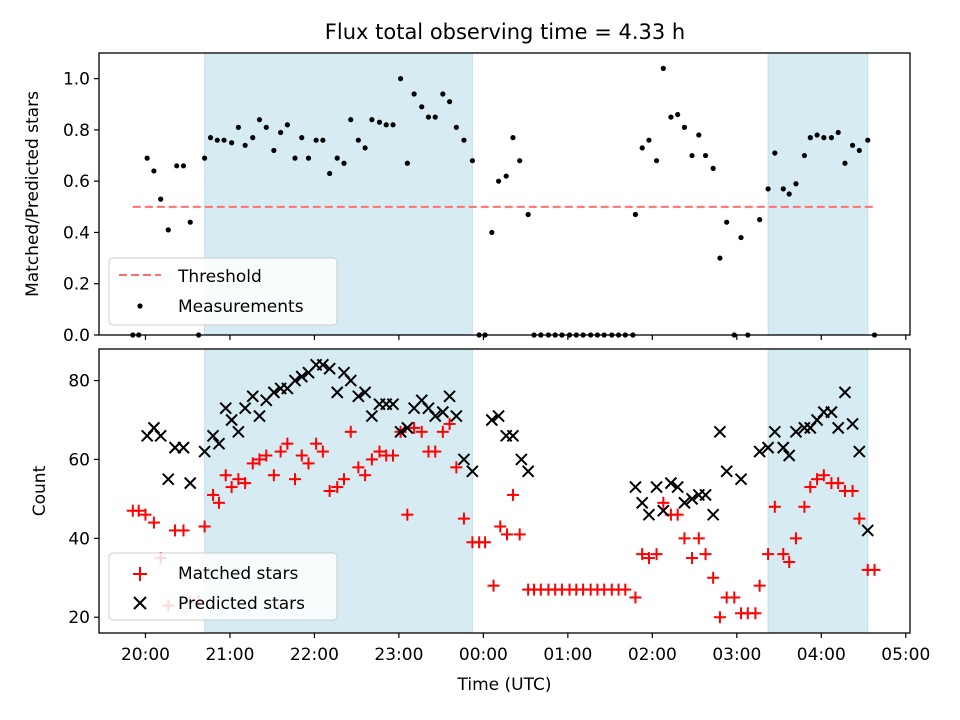 The height and width of the screenshot is (720, 960). What do you see at coordinates (140, 306) in the screenshot?
I see `legend-measurements-swatch` at bounding box center [140, 306].